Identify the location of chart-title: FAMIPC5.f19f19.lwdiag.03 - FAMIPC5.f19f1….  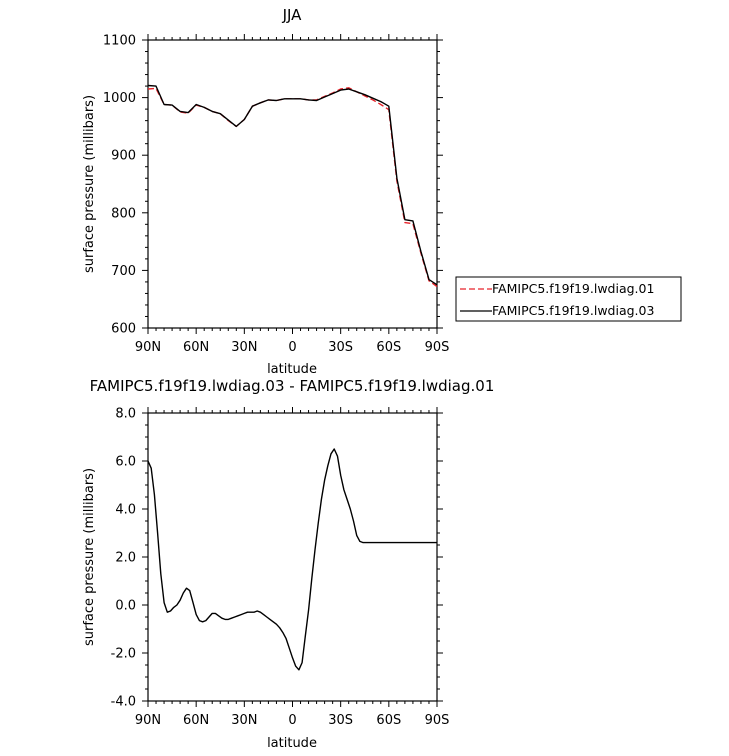
(292, 386).